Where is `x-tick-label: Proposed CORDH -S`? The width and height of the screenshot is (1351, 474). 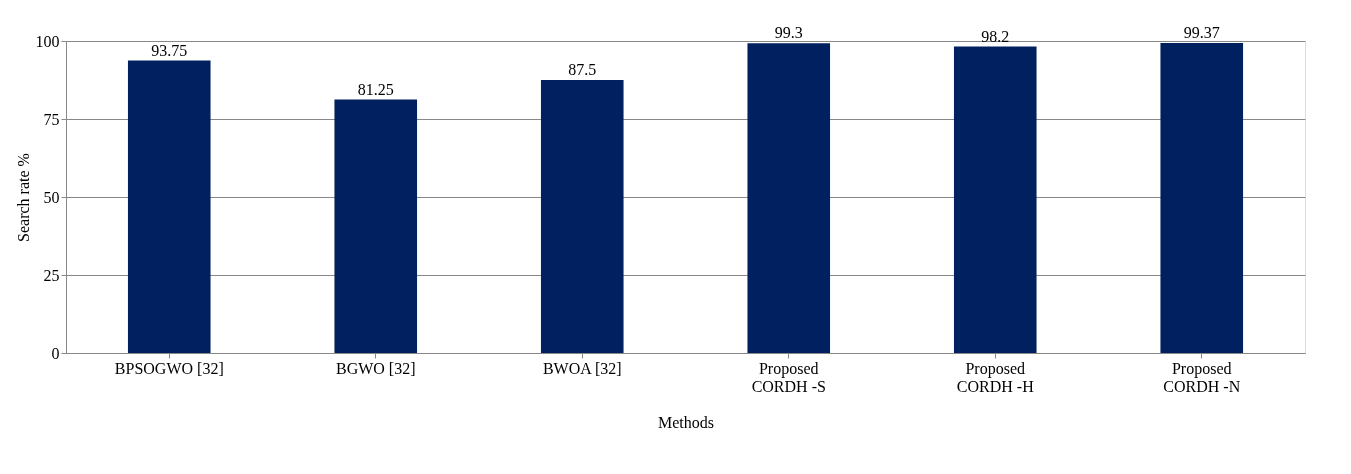 x-tick-label: Proposed CORDH -S is located at coordinates (788, 377).